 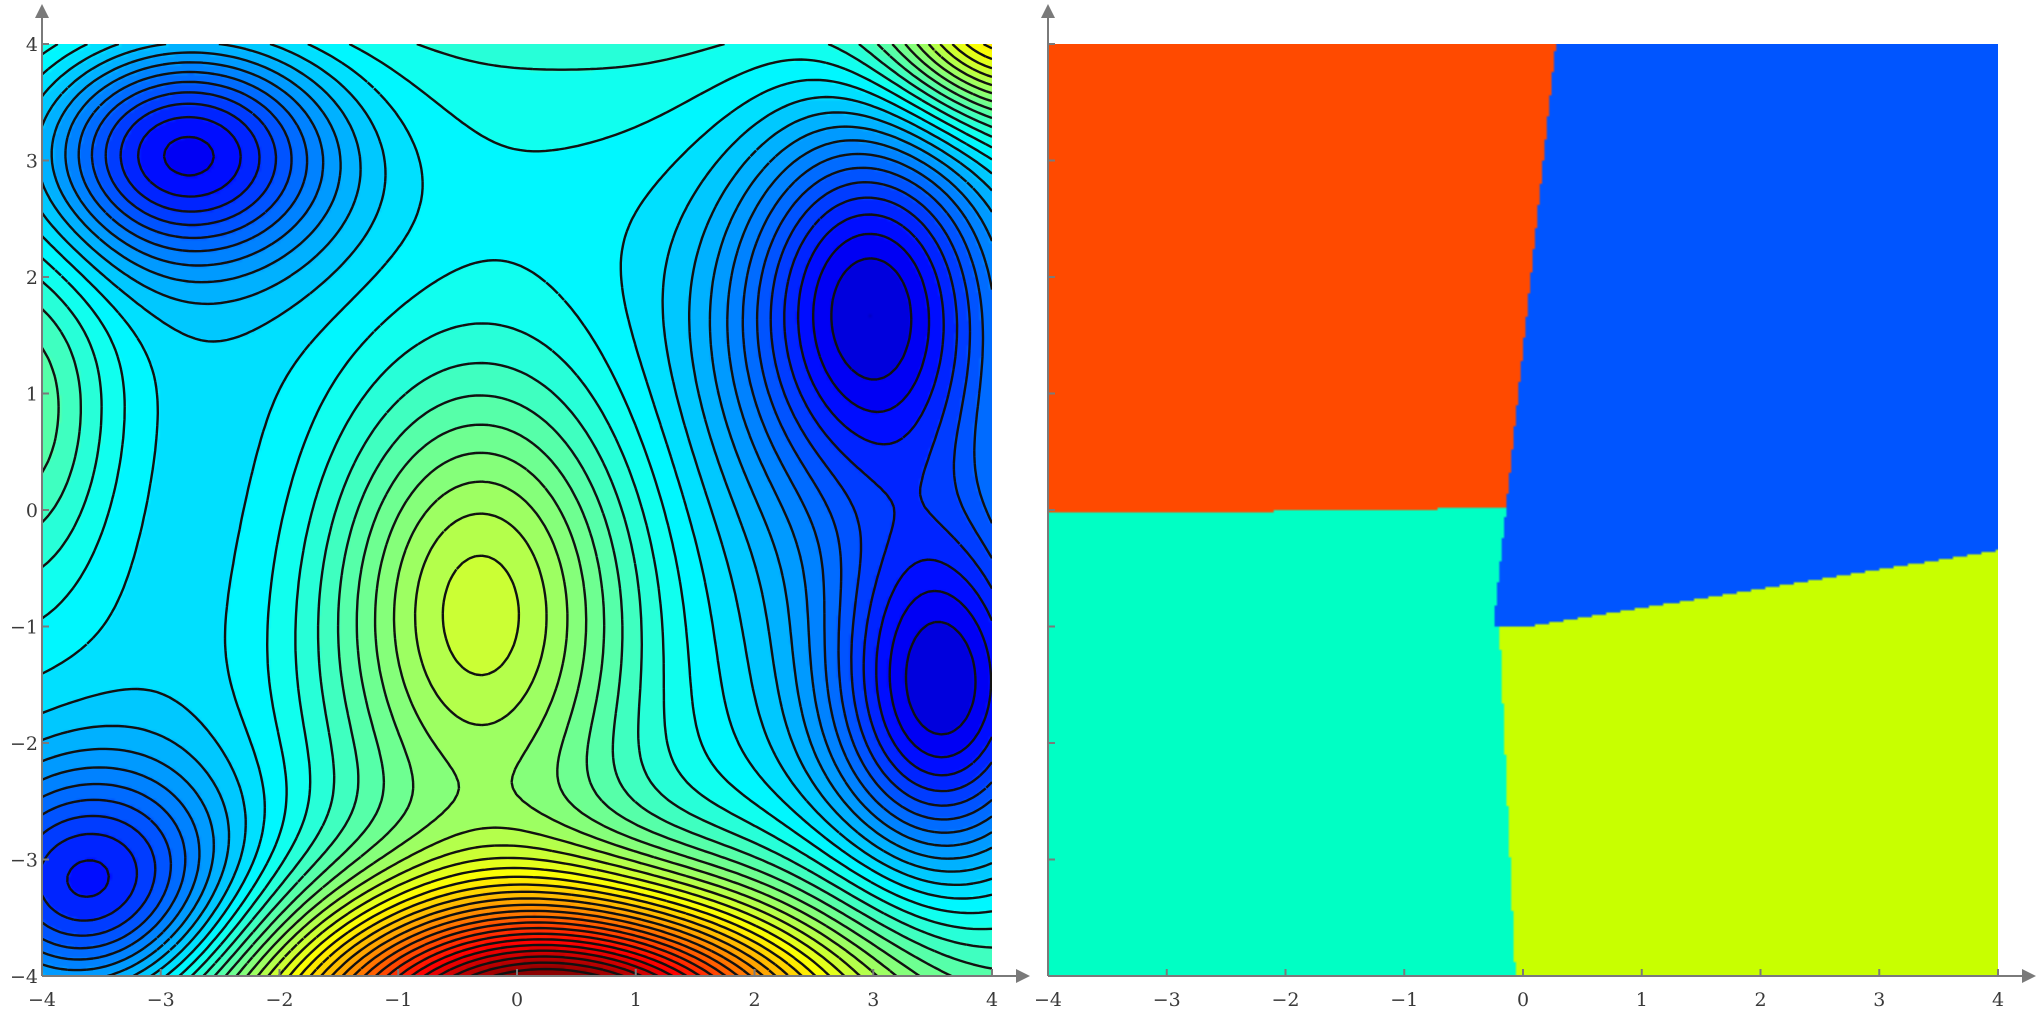 I want to click on right-x-tick-label: −4, so click(x=1048, y=1000).